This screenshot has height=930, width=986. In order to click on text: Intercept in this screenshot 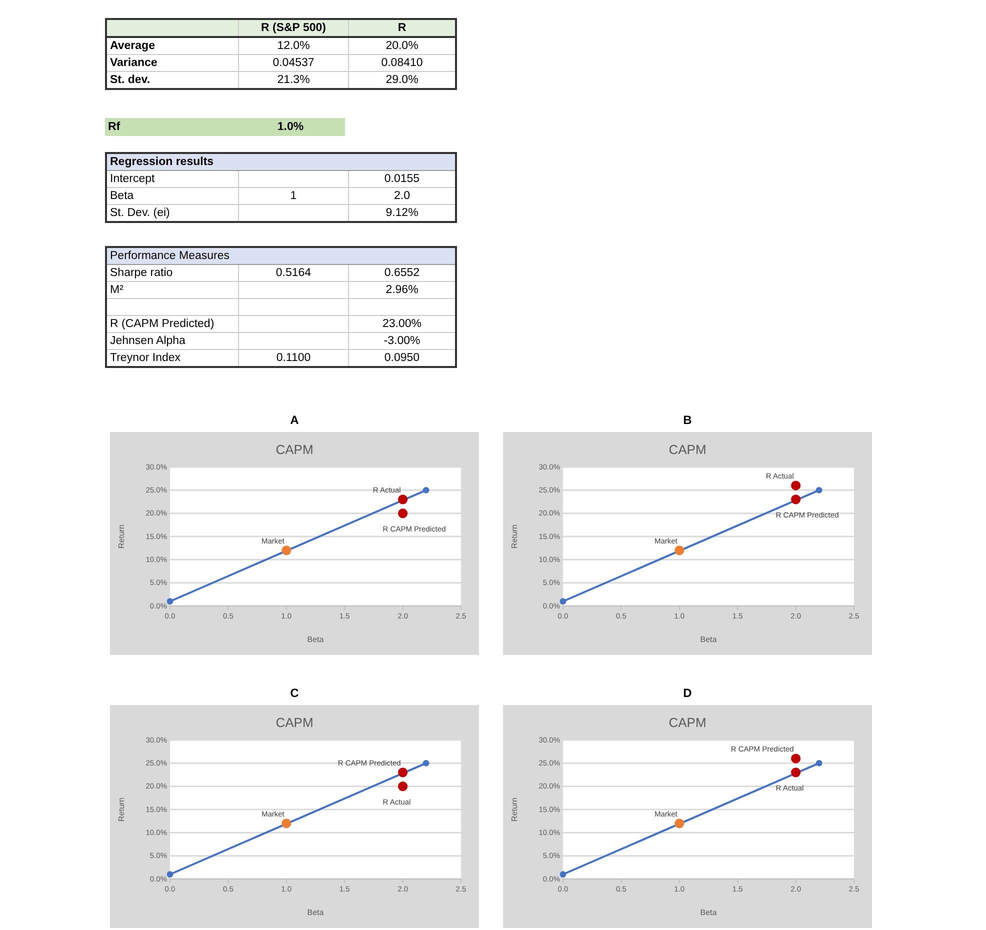, I will do `click(132, 179)`.